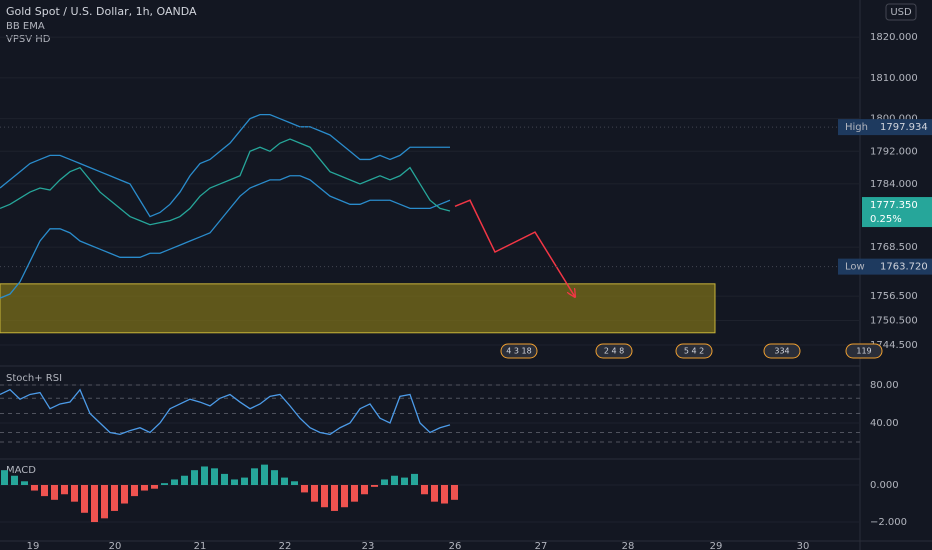  Describe the element at coordinates (904, 267) in the screenshot. I see `marker-value: 1763.720` at that location.